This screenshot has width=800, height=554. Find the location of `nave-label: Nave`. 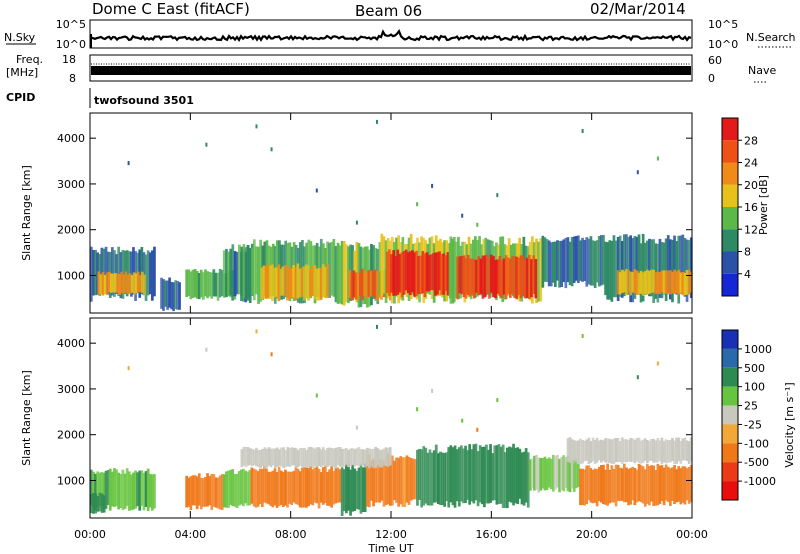

nave-label: Nave is located at coordinates (762, 70).